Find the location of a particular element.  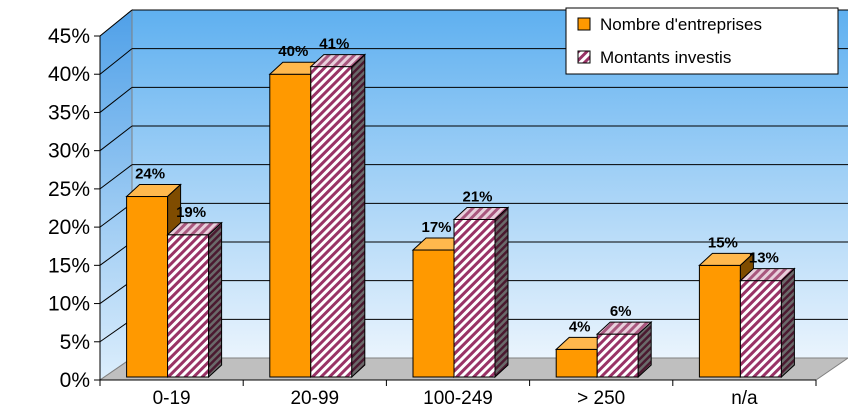

y-tick-label: 25% is located at coordinates (69, 189).